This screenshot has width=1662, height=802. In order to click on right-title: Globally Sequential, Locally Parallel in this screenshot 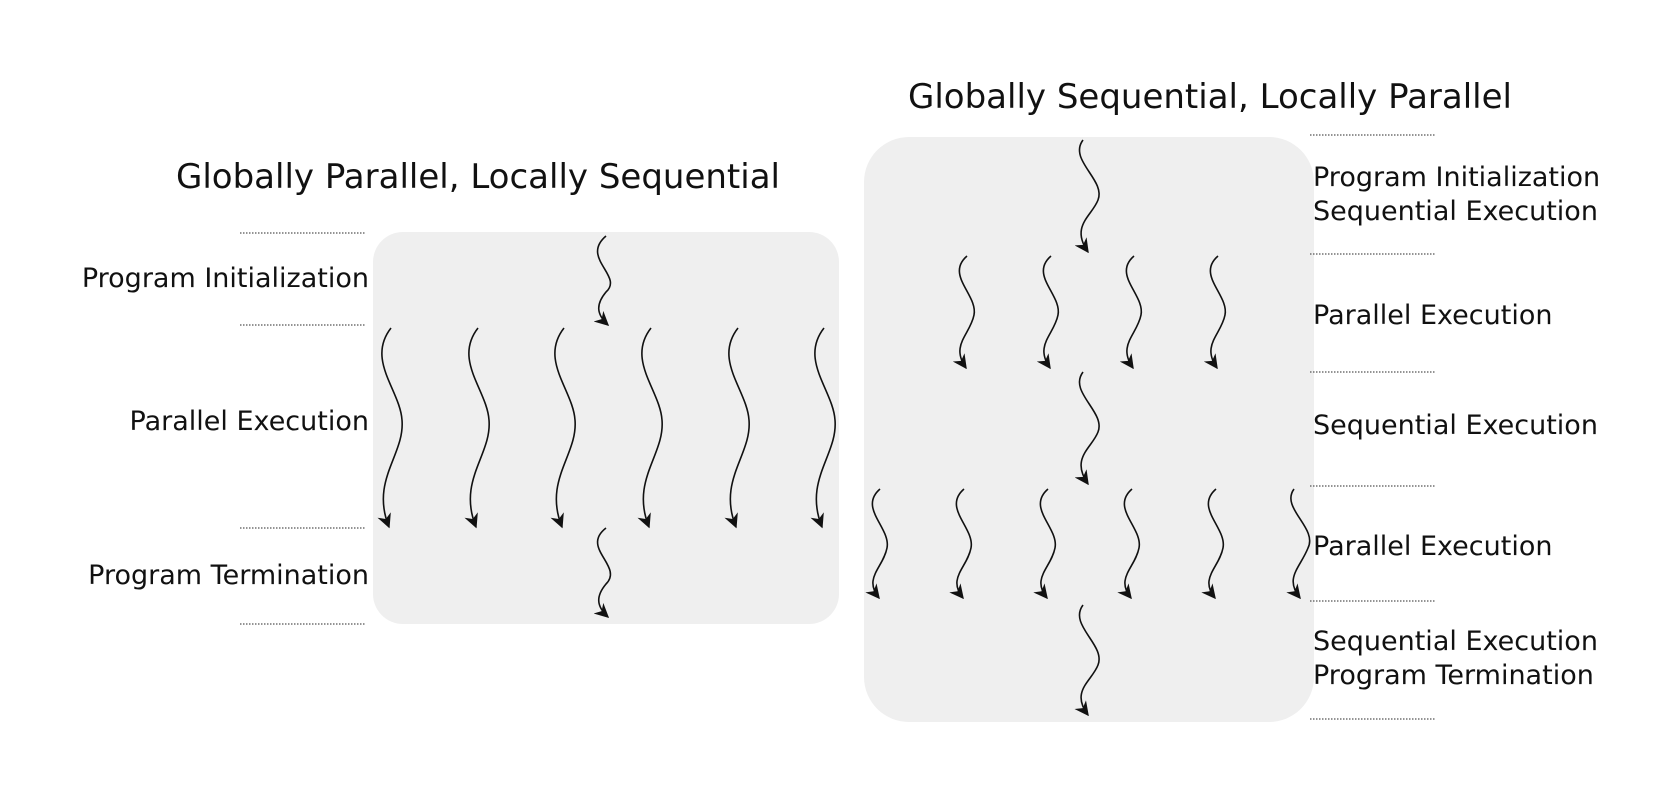, I will do `click(1210, 97)`.